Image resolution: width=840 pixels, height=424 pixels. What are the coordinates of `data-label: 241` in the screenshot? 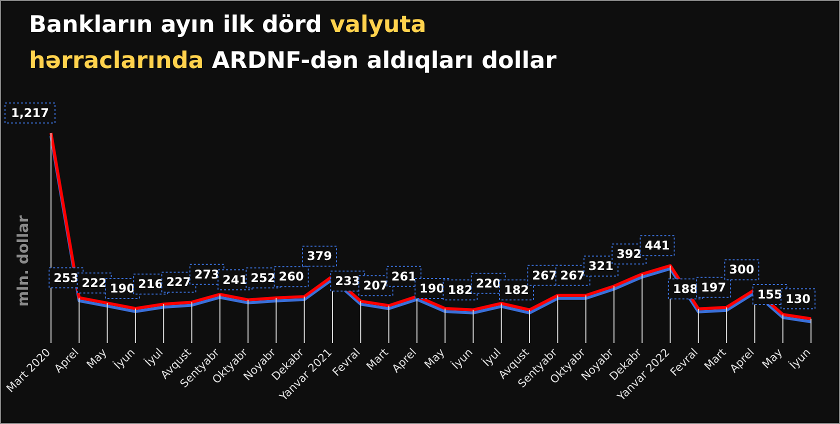 It's located at (235, 279).